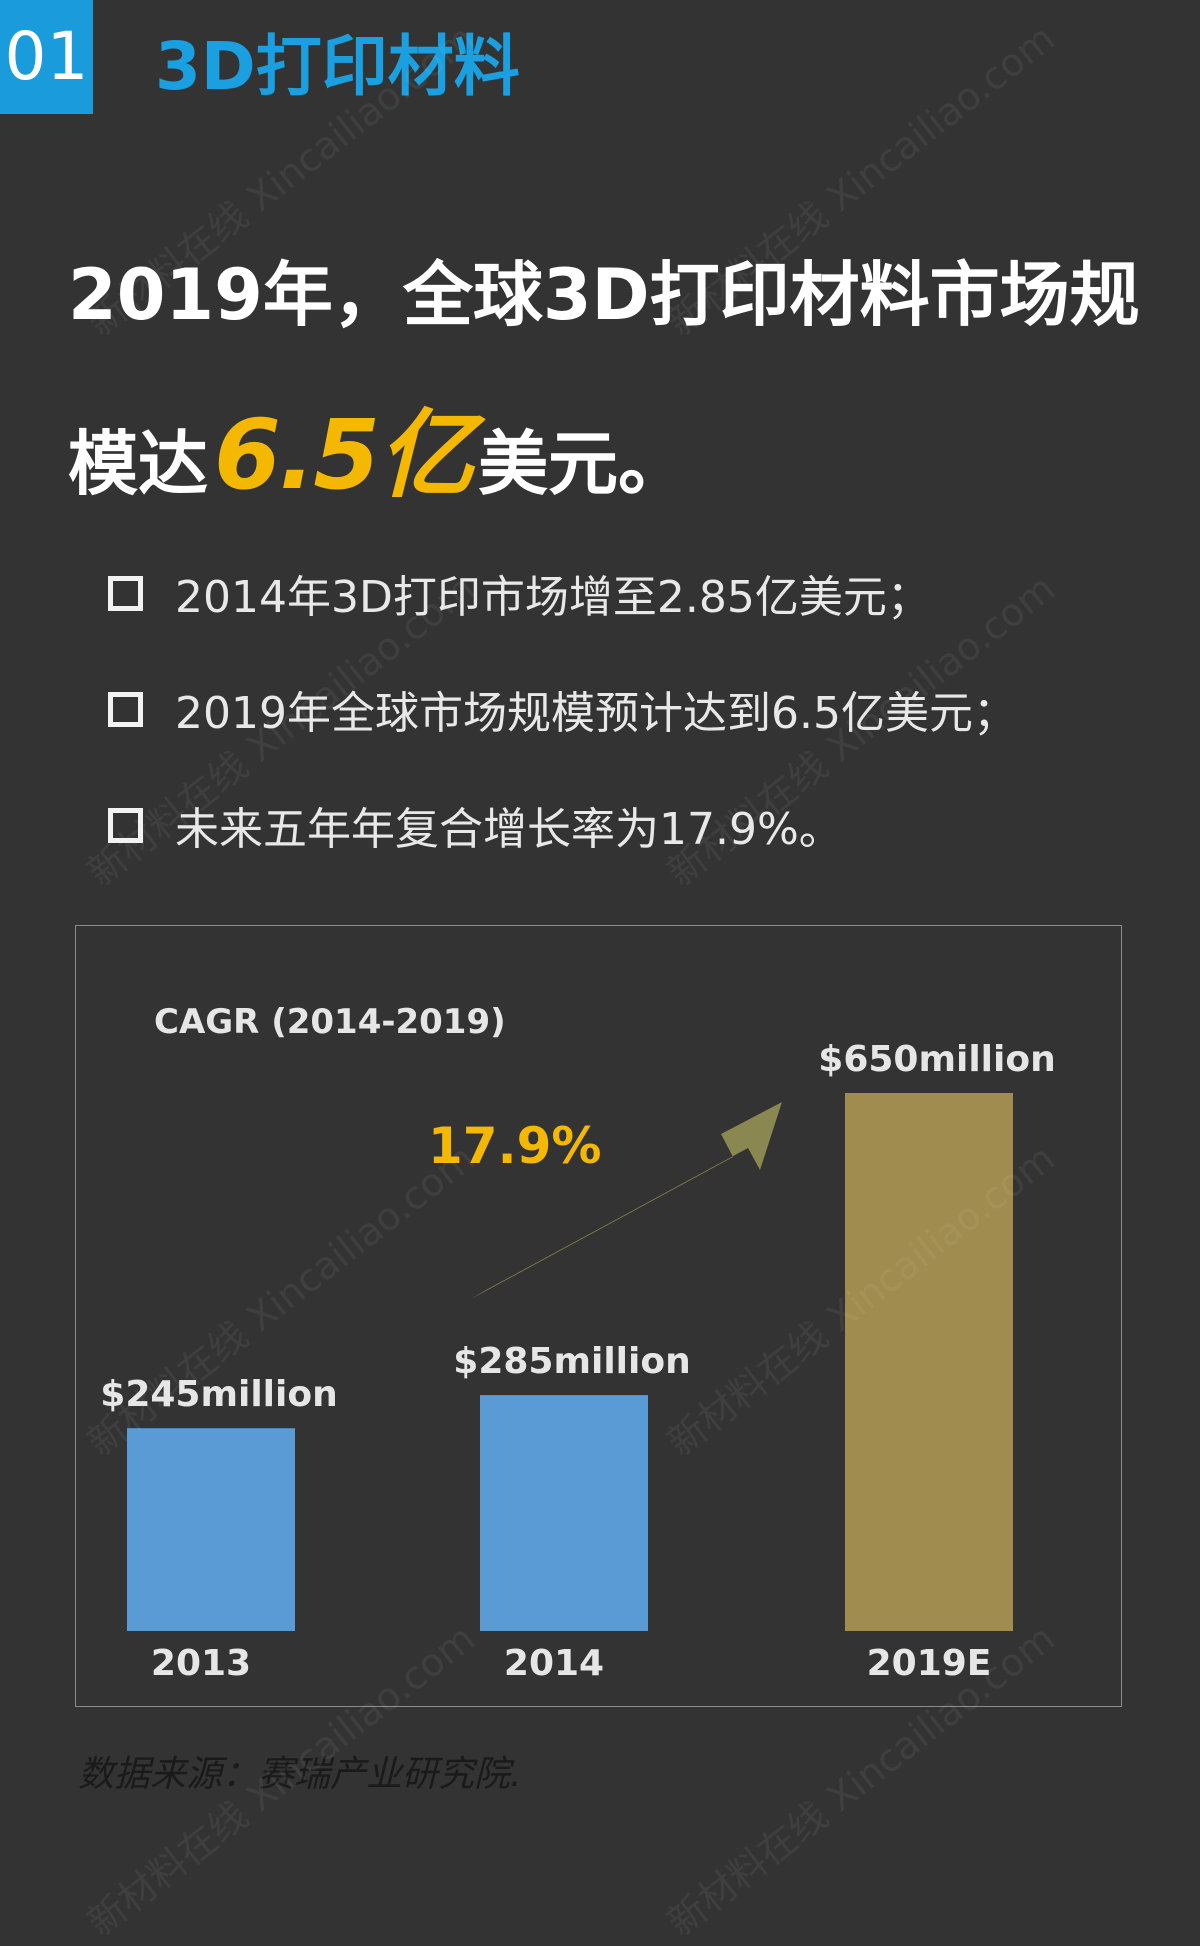 This screenshot has width=1200, height=1946. I want to click on source-note: 数据来源：赛瑞产业研究院., so click(300, 1774).